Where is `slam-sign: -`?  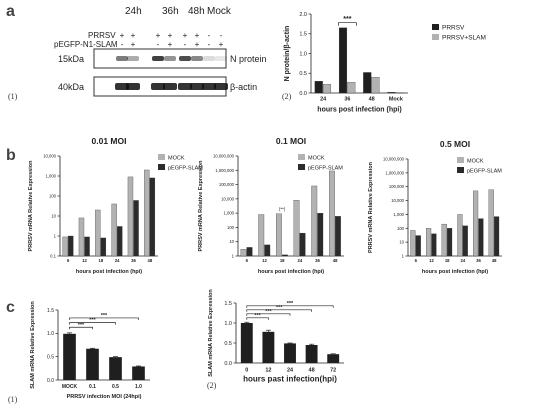 slam-sign: - is located at coordinates (158, 44).